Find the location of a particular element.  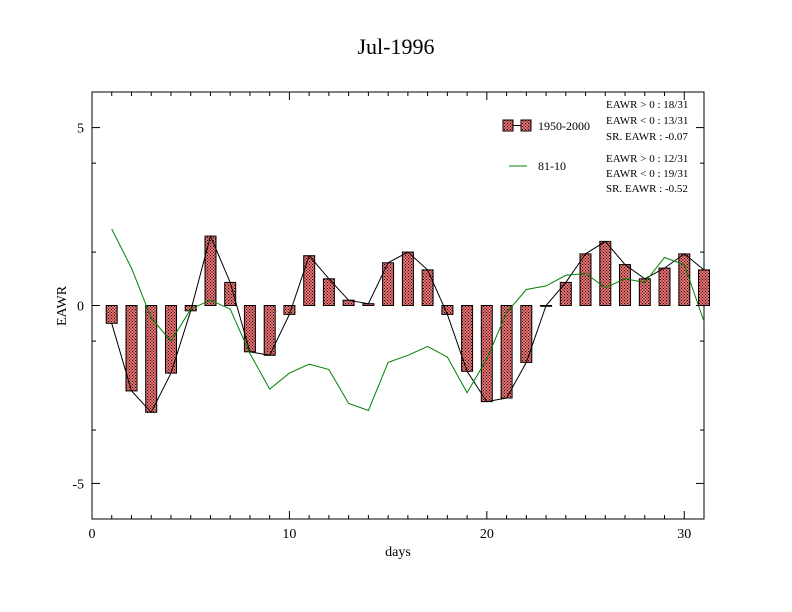

legend-swatch-bar is located at coordinates (517, 125).